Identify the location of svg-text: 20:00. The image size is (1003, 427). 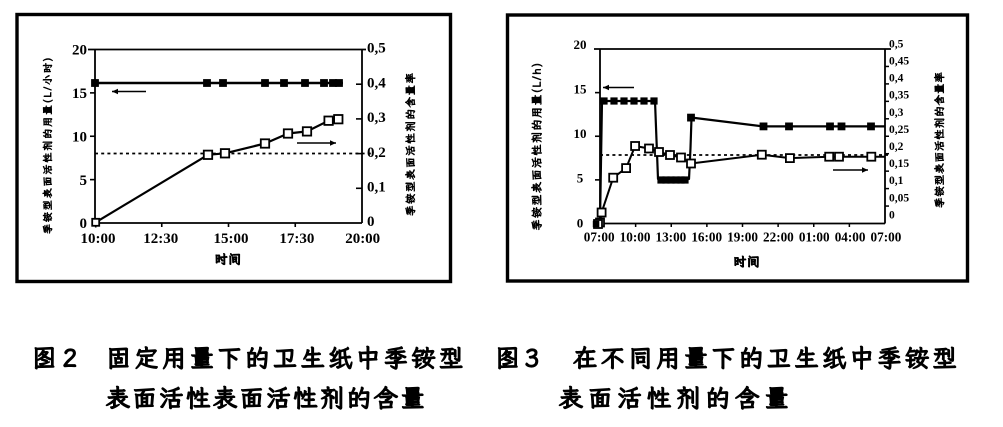
(362, 239).